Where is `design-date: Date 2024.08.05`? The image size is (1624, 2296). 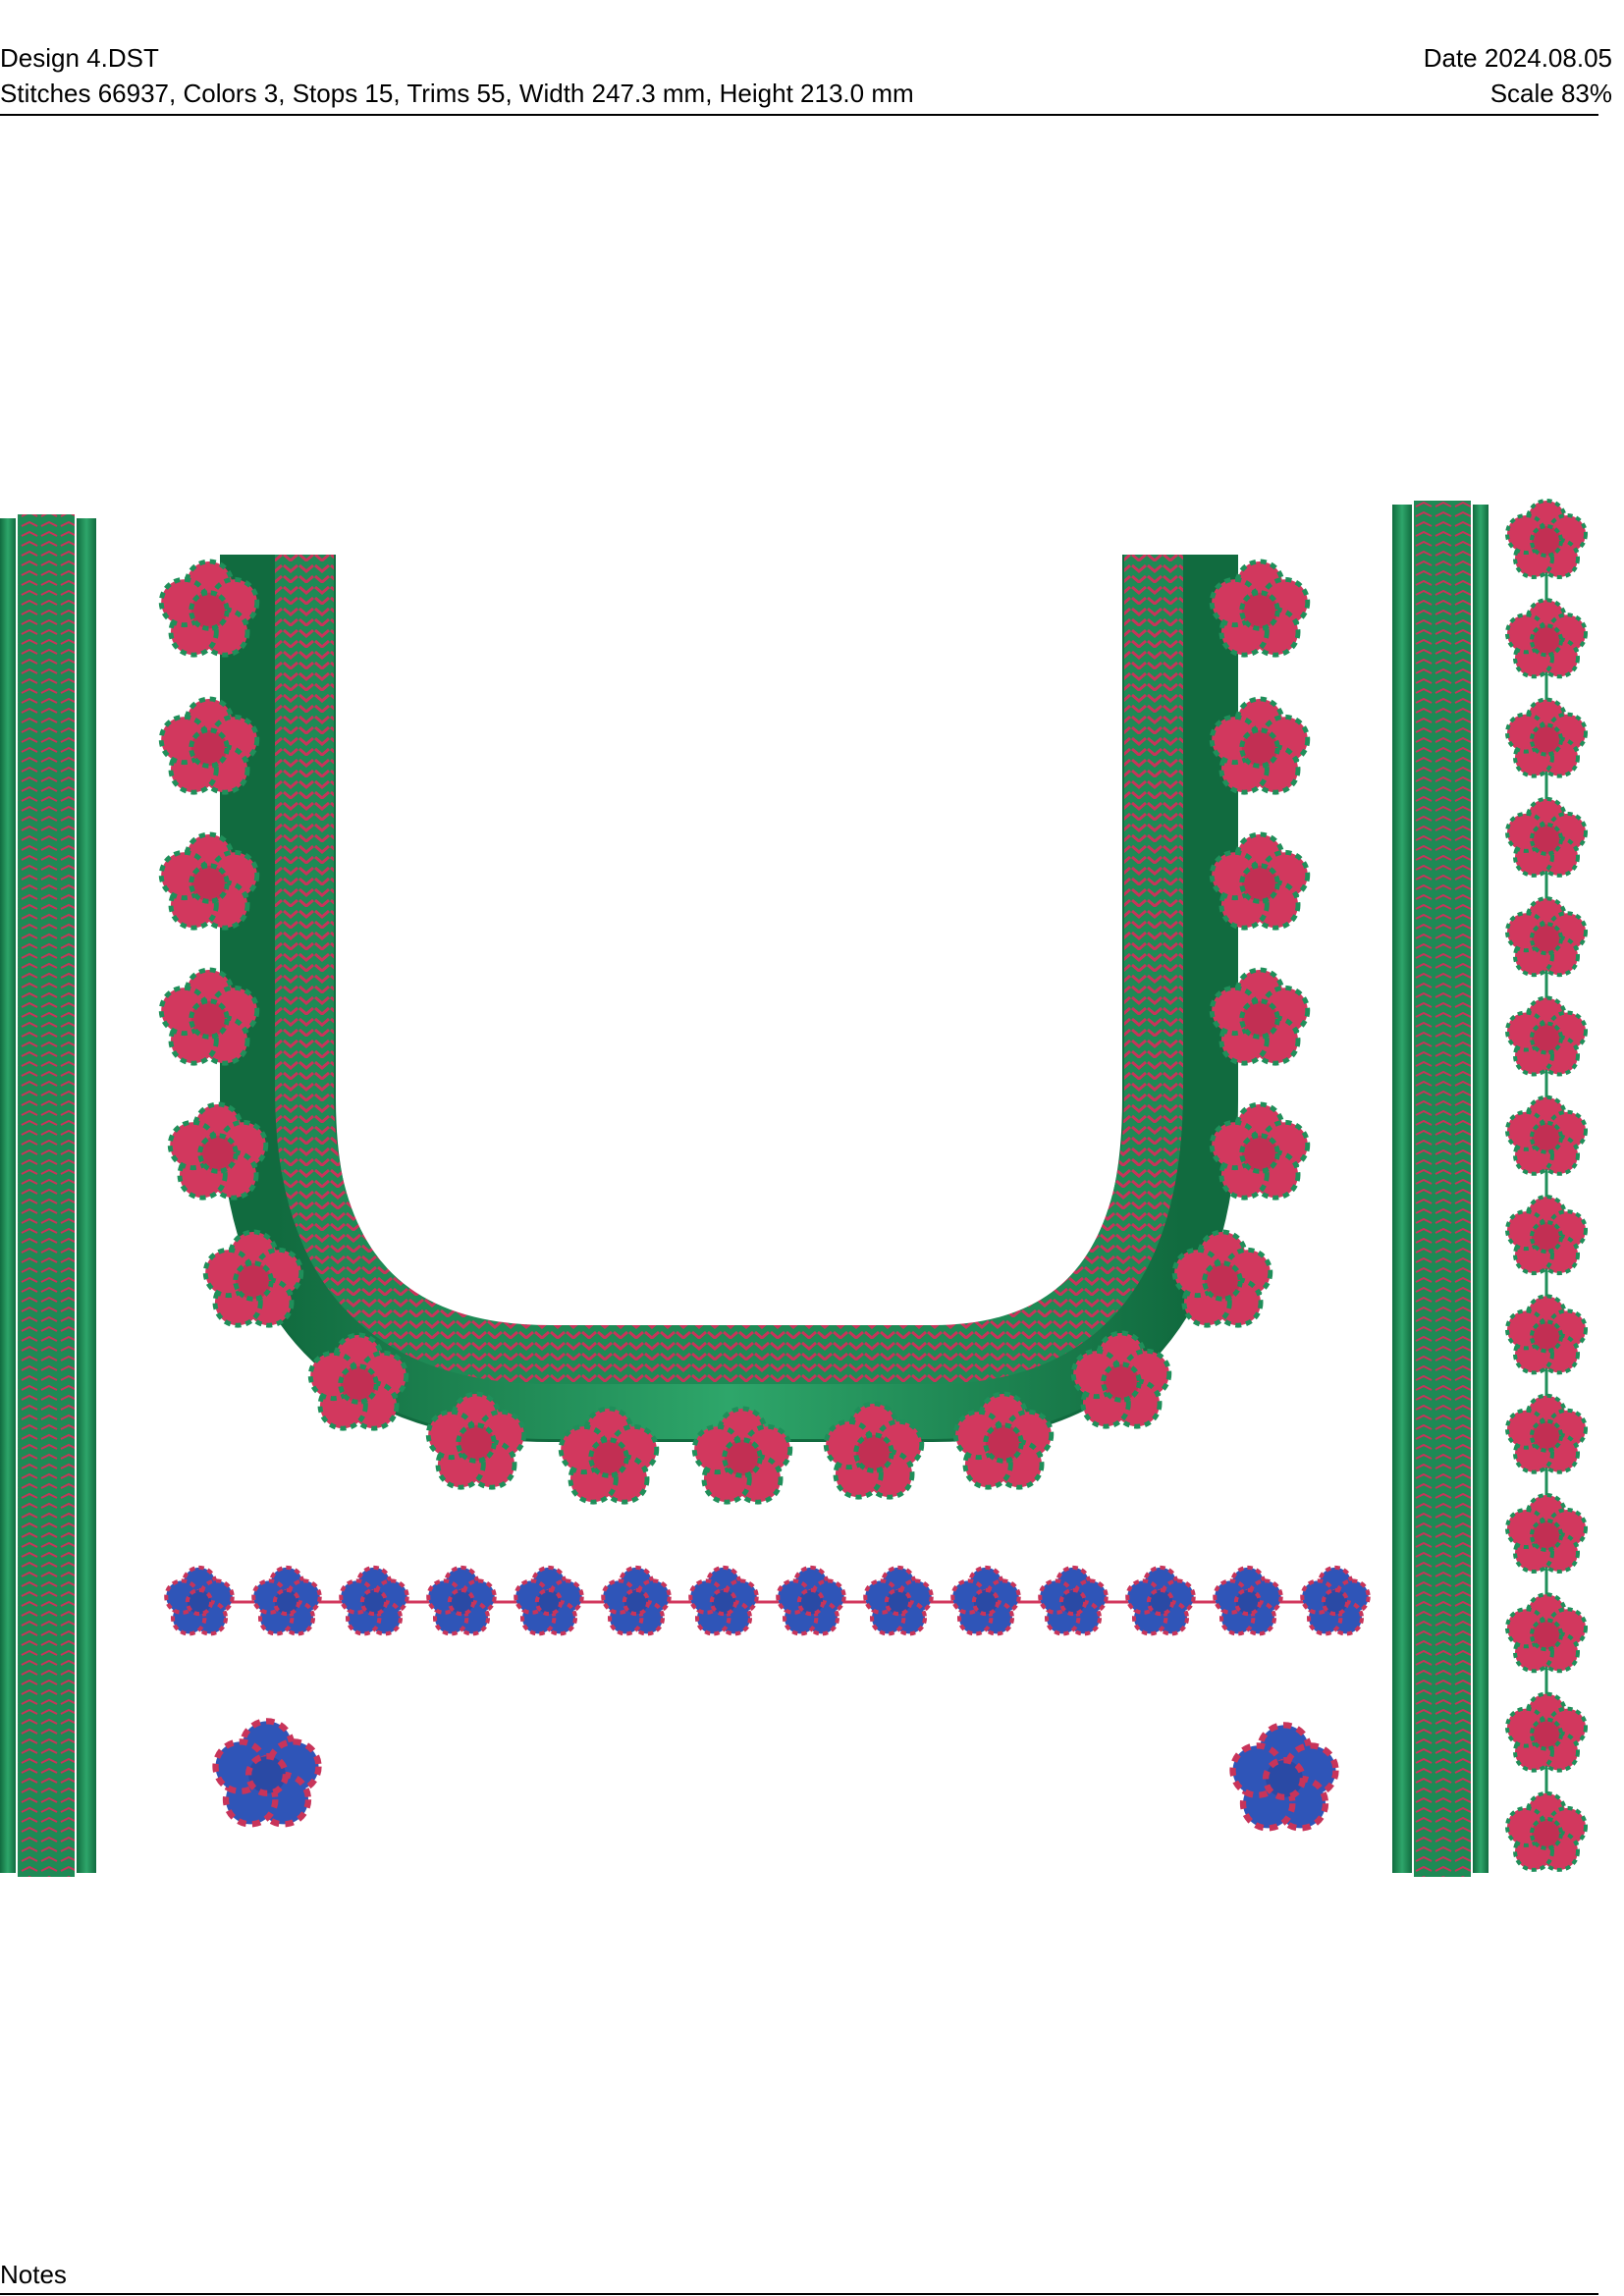 design-date: Date 2024.08.05 is located at coordinates (1517, 58).